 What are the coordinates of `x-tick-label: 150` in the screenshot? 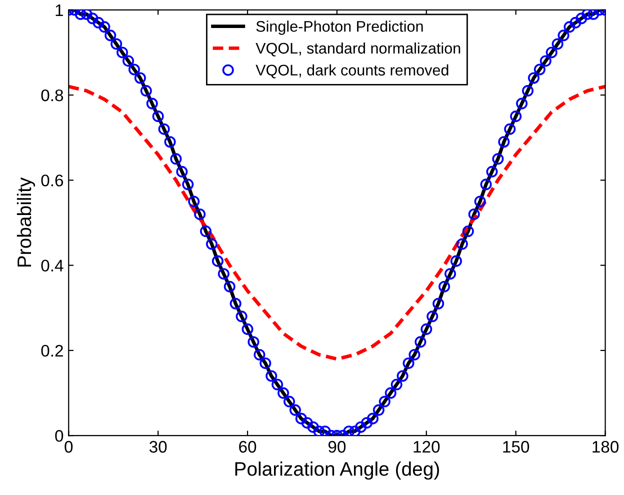 It's located at (516, 446).